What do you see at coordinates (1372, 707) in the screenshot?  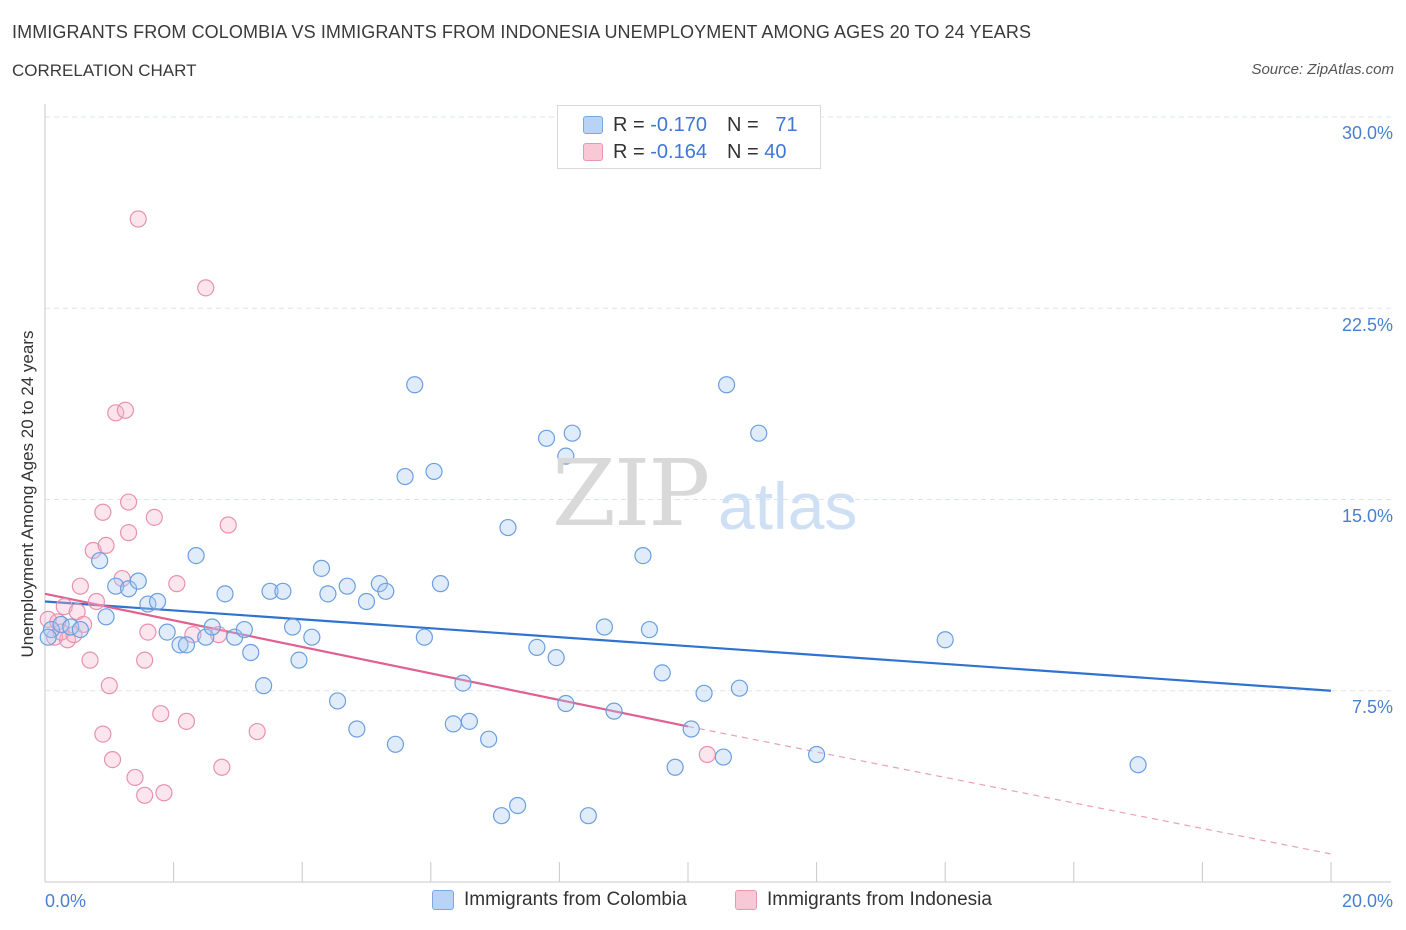 I see `y-tick-label: 7.5%` at bounding box center [1372, 707].